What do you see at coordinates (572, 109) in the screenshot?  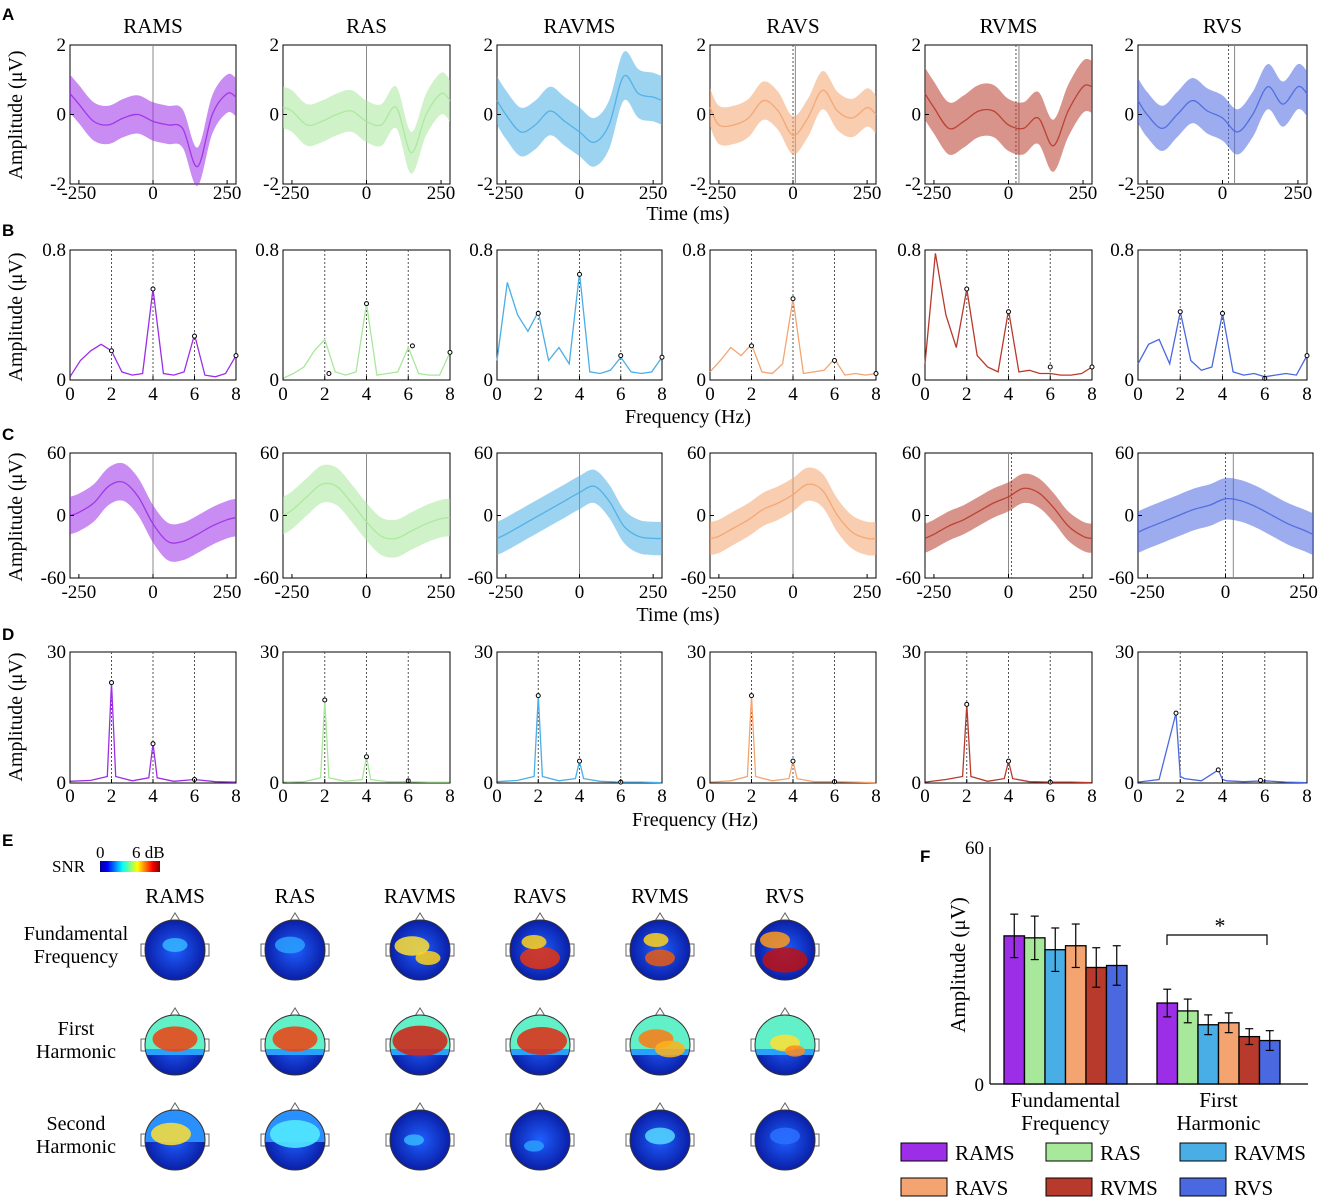 I see `panel-a-subplot-ravms: RAVMS 2 0 -2-250 0 250` at bounding box center [572, 109].